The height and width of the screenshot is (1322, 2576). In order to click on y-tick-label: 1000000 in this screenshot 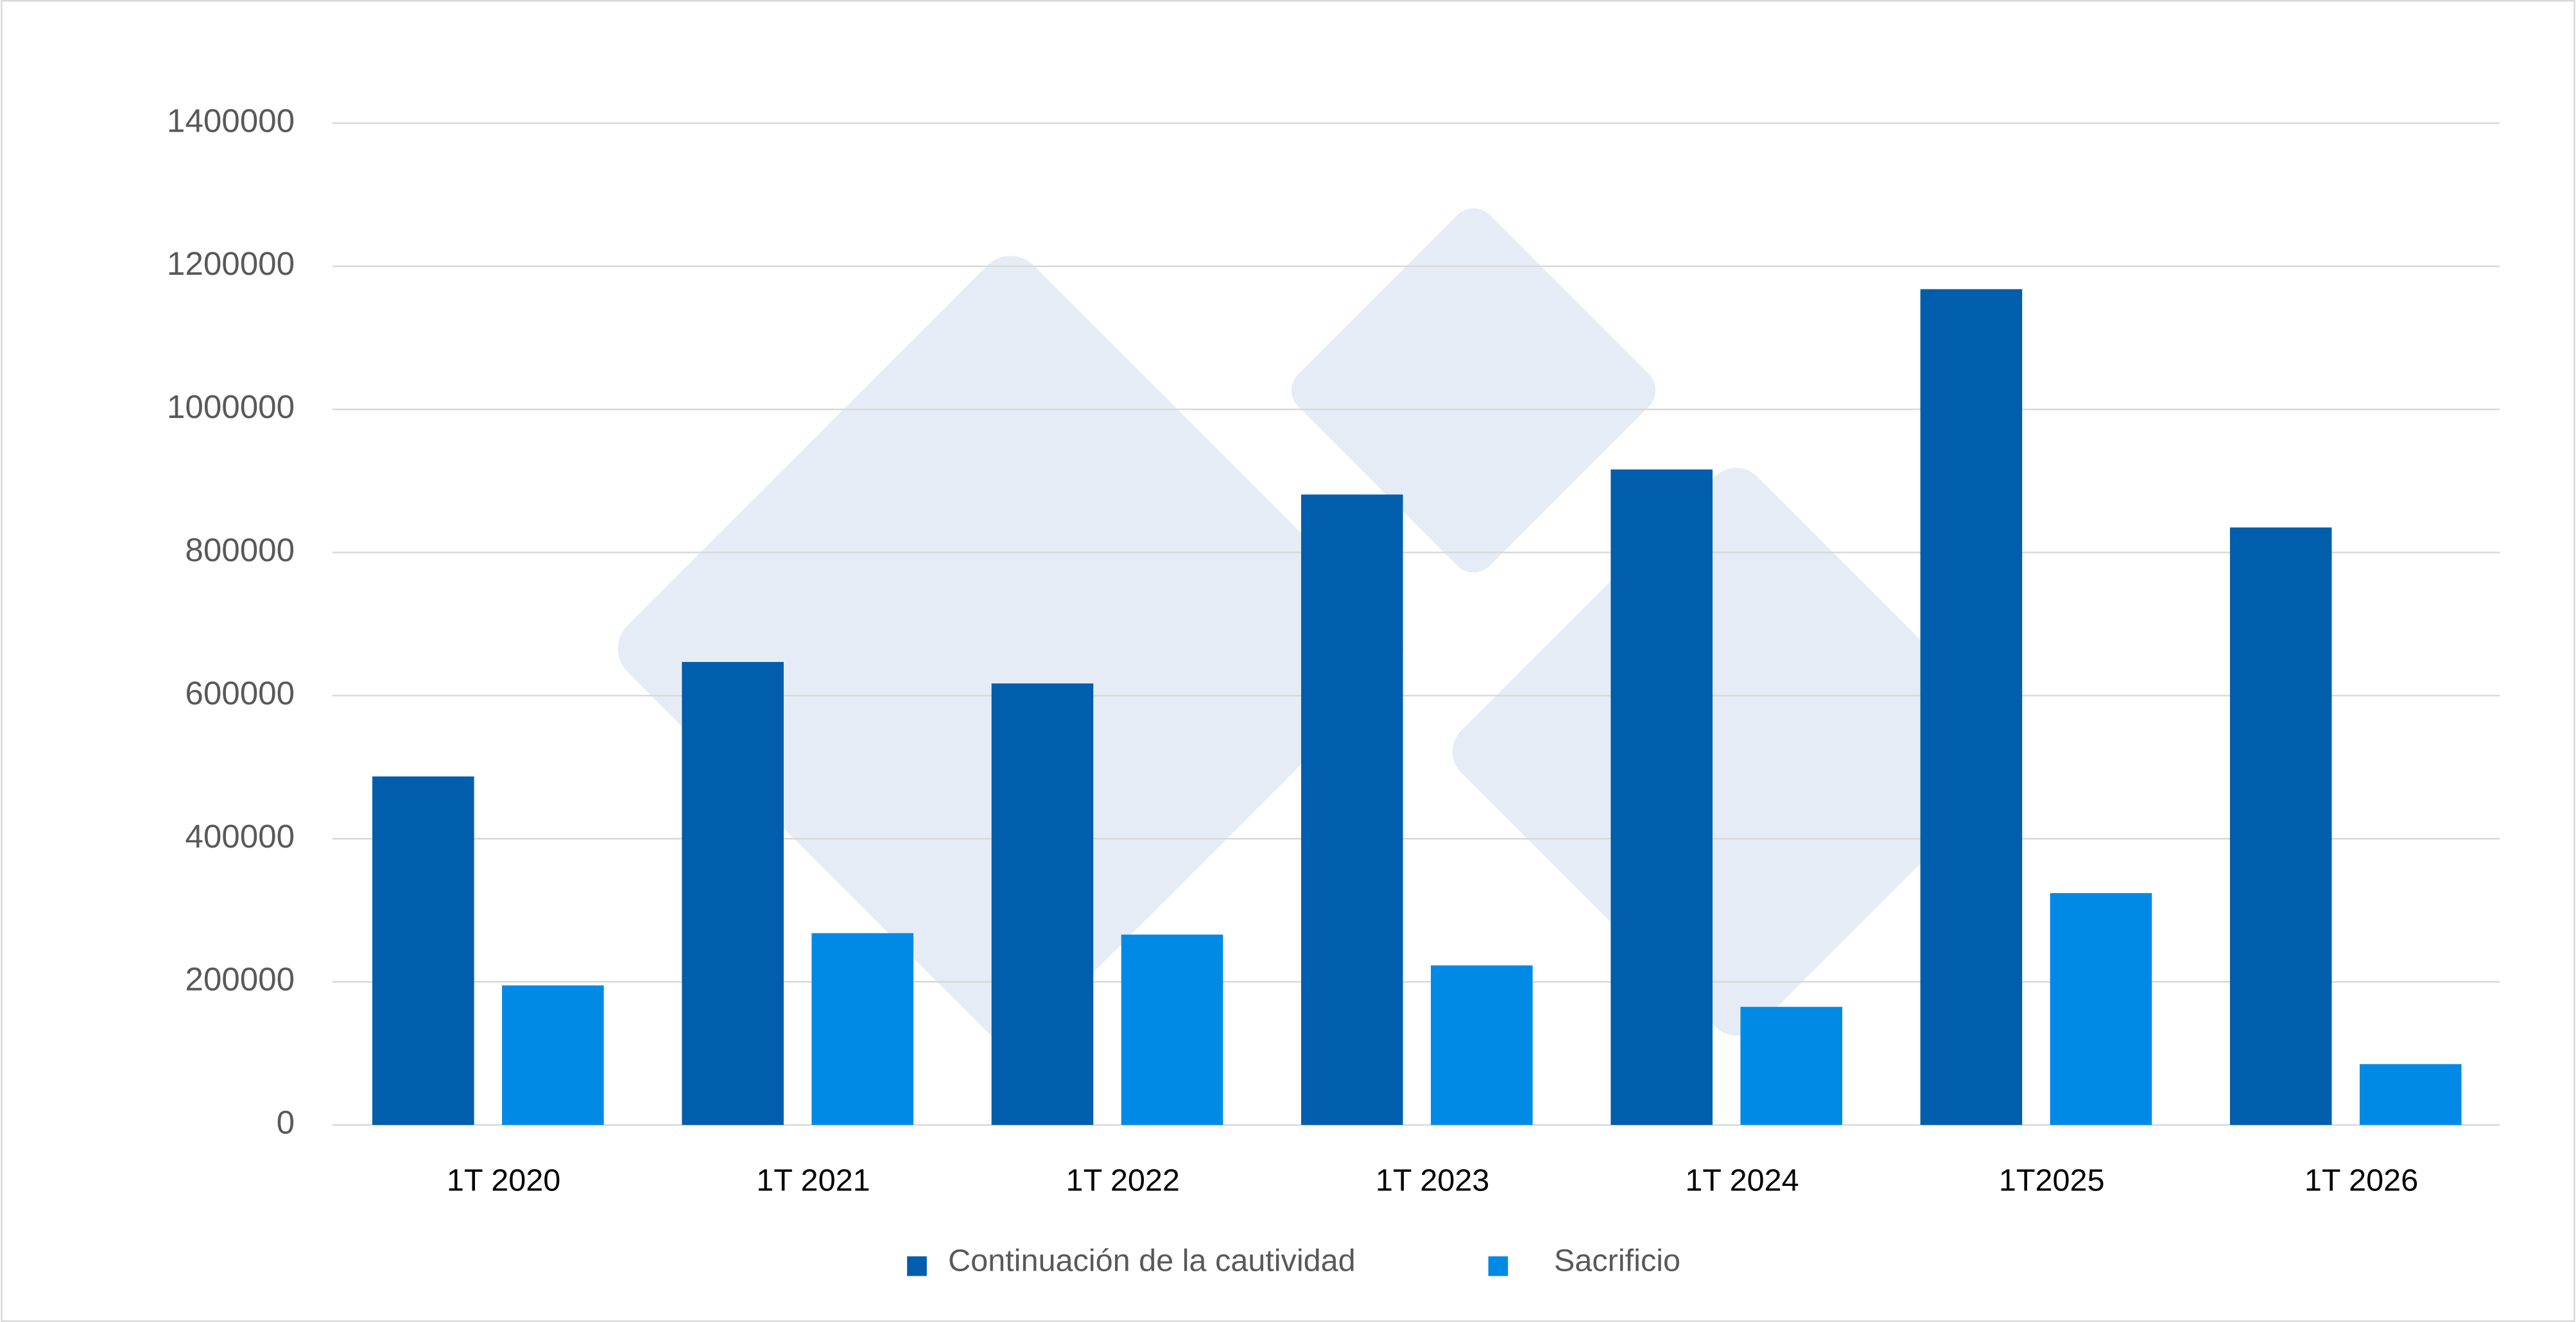, I will do `click(231, 406)`.